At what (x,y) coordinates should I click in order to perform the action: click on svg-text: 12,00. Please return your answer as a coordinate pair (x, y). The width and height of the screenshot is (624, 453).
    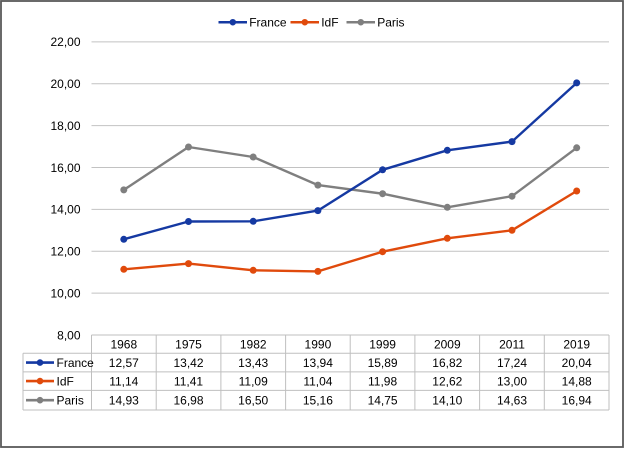
    Looking at the image, I should click on (65, 252).